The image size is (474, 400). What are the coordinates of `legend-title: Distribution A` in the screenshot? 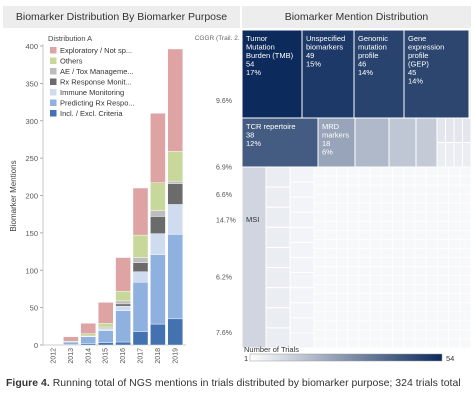 It's located at (70, 38).